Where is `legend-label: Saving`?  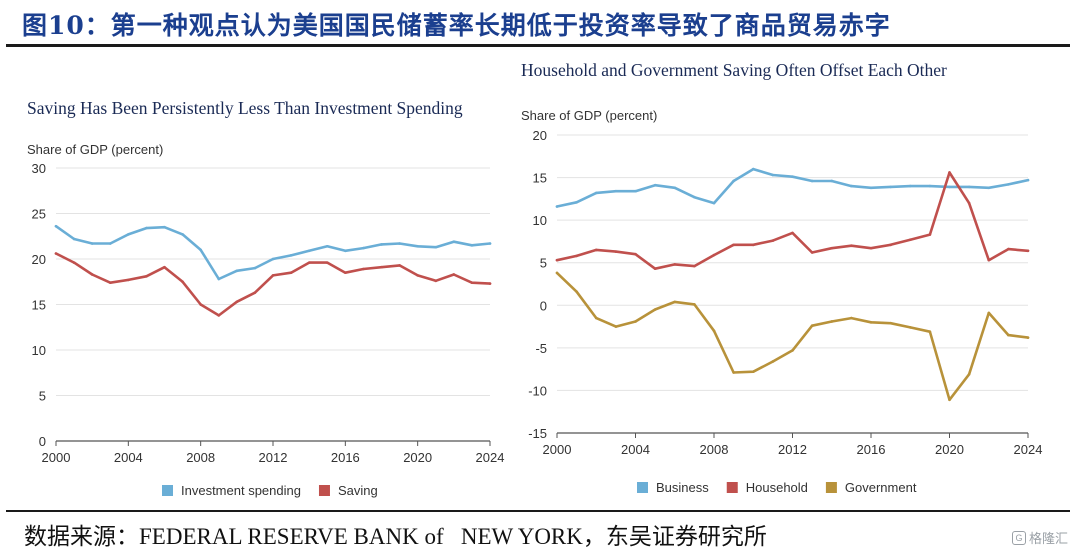 legend-label: Saving is located at coordinates (358, 490).